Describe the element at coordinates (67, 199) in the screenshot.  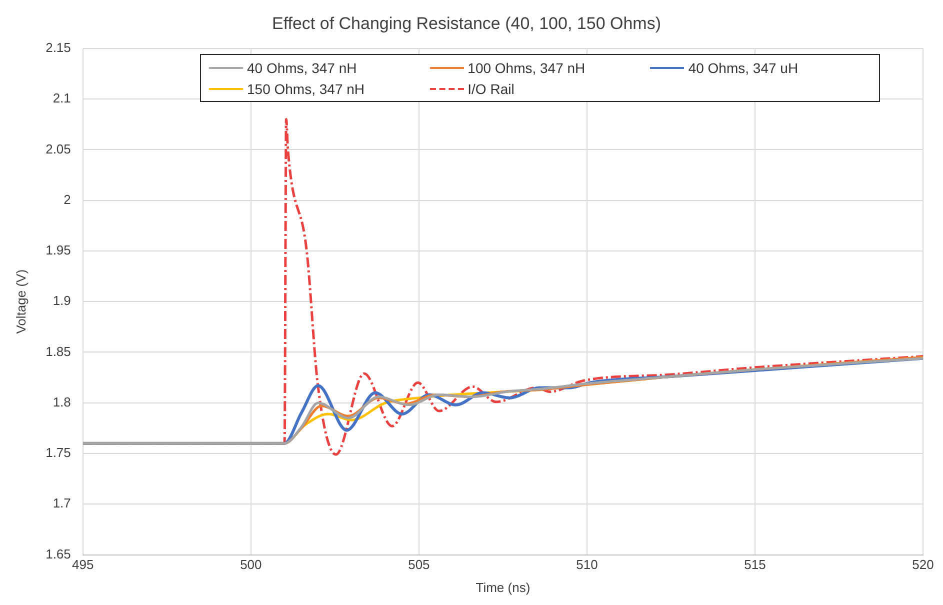
I see `y-tick-label: 2` at that location.